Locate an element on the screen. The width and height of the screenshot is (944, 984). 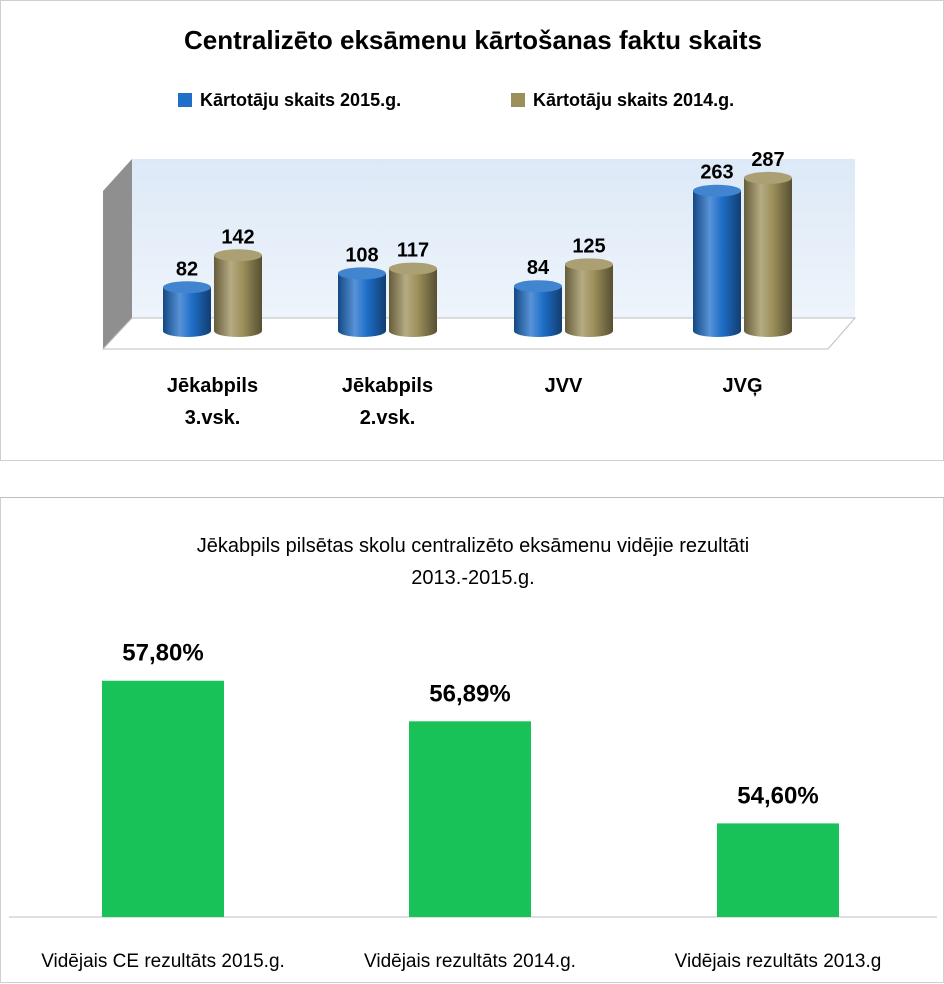
panel-gap is located at coordinates (472, 479).